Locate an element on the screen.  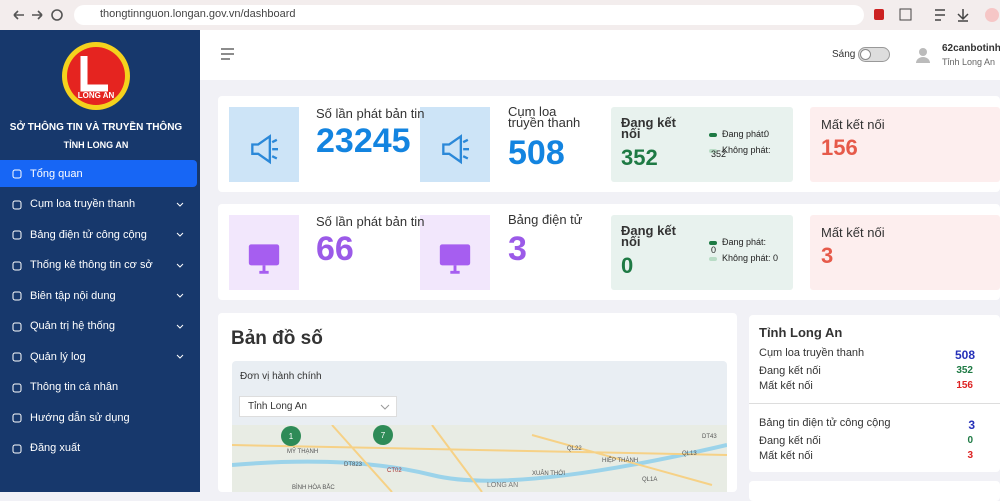
menu-label: Thống kê thông tin cơ sở is located at coordinates (91, 265).